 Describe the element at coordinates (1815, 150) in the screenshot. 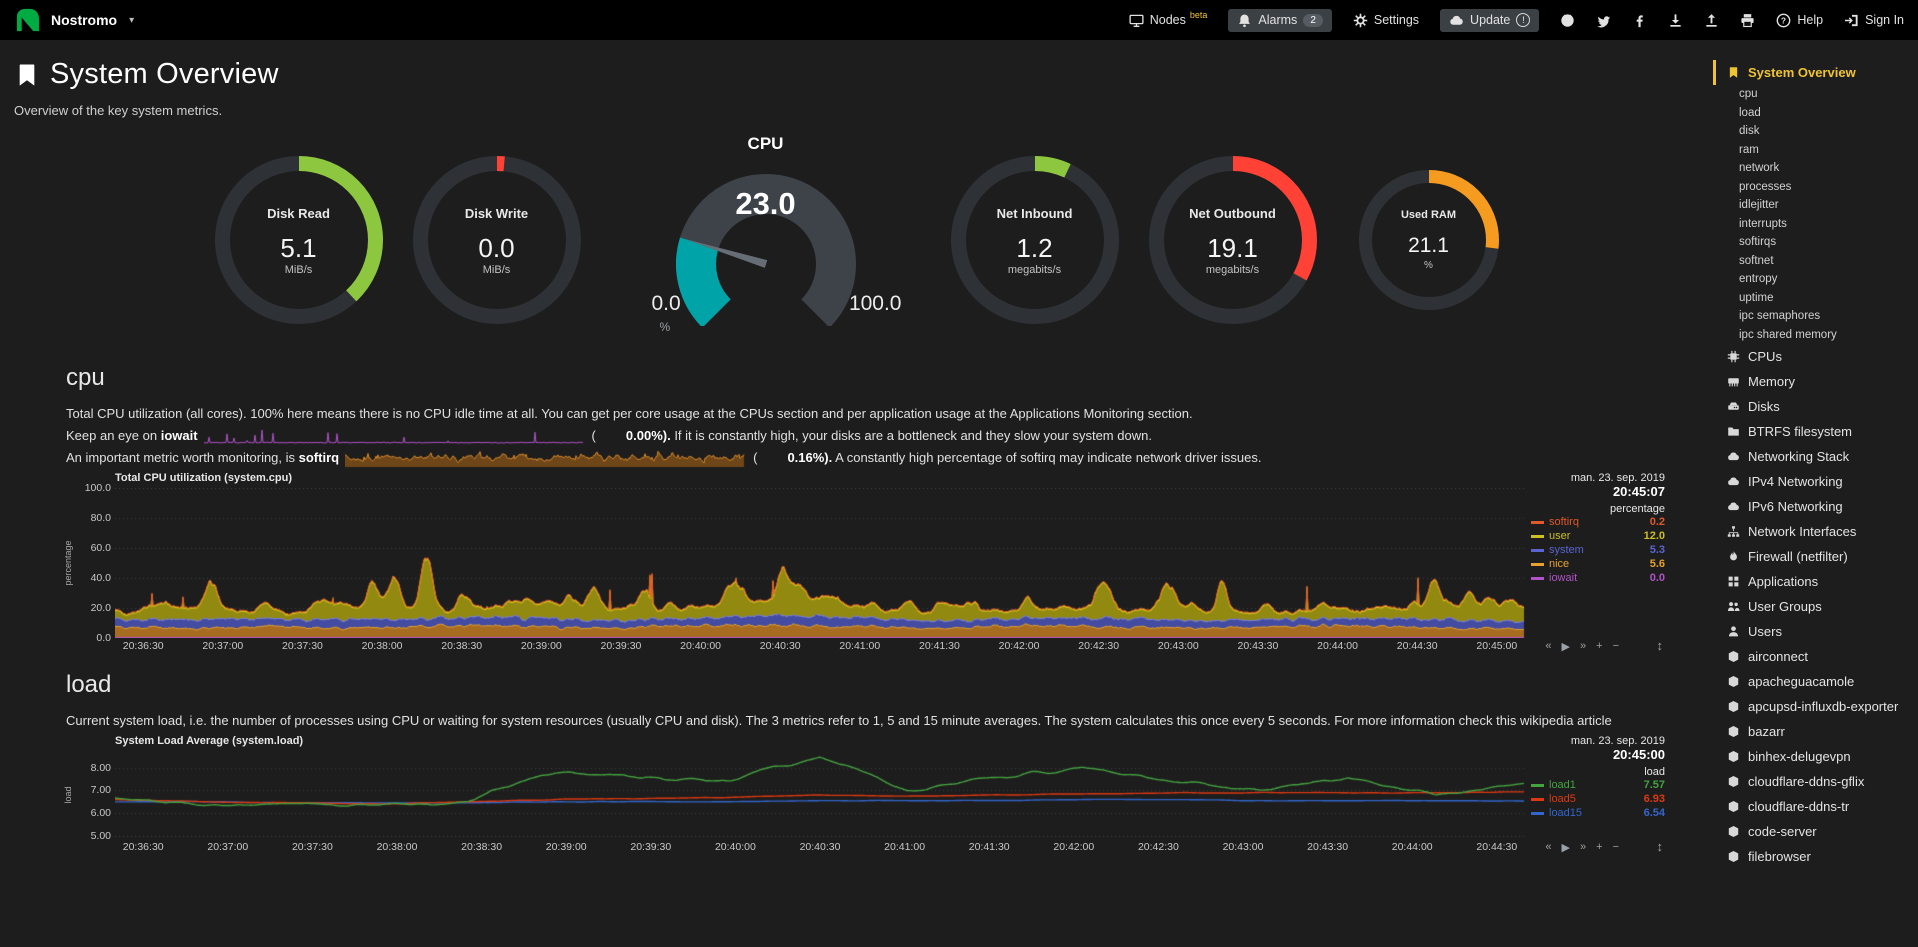

I see `sidebar-item-ram: ram` at that location.